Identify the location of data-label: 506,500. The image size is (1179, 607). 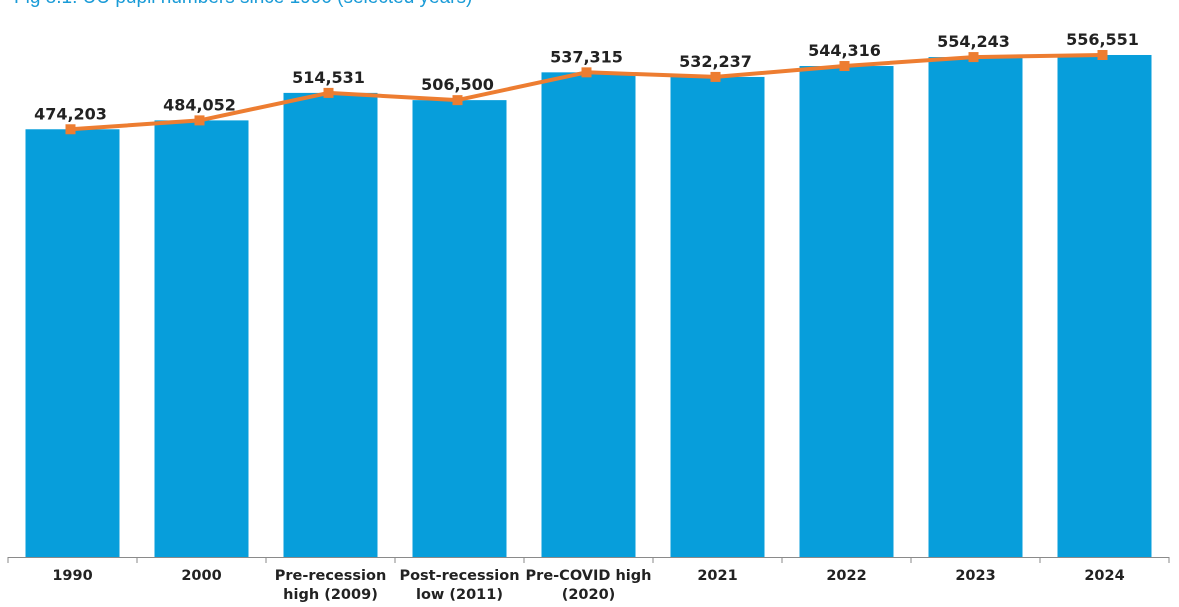
(457, 84).